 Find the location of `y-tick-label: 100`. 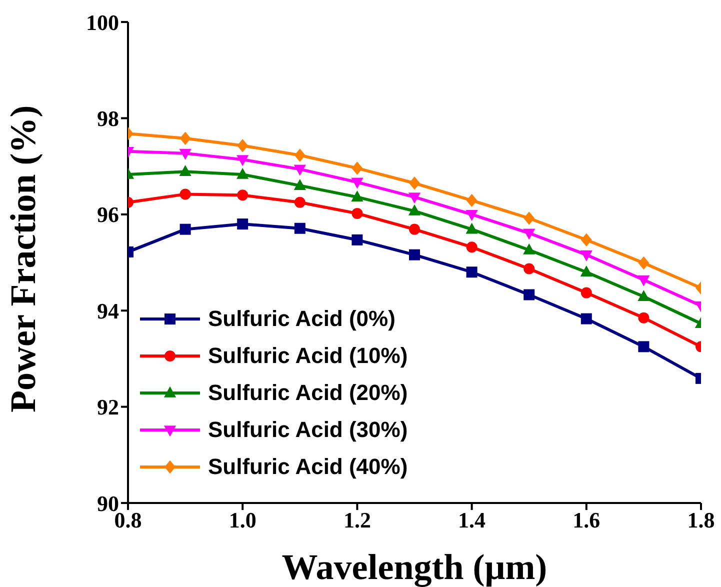

y-tick-label: 100 is located at coordinates (102, 22).